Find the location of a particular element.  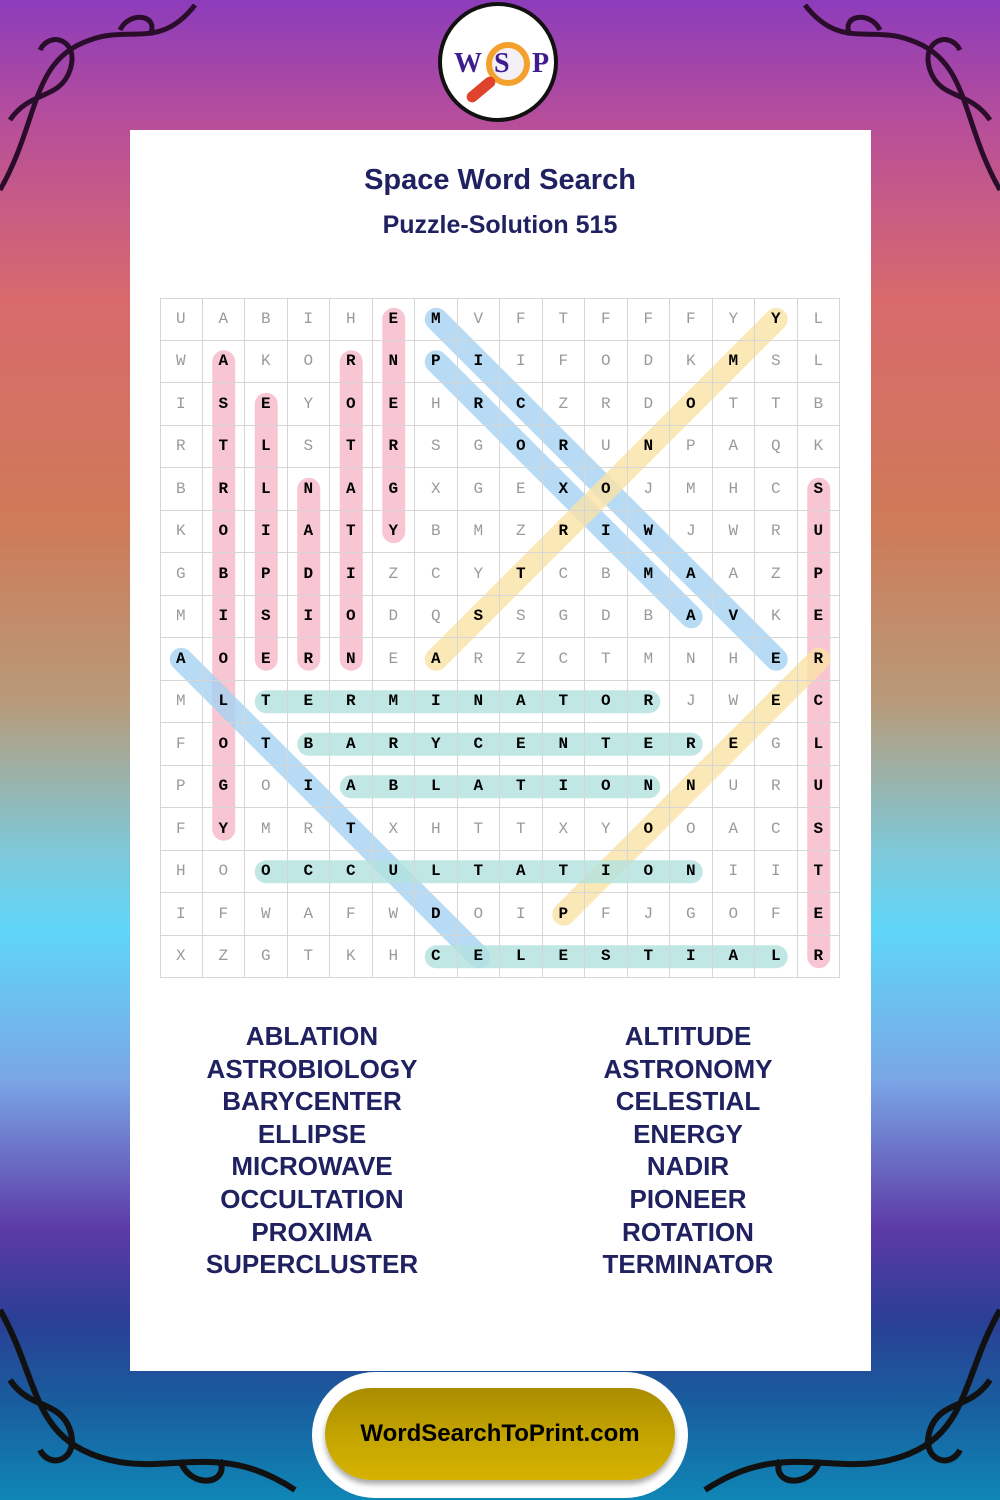

website-link-button: WordSearchToPrint.com is located at coordinates (500, 1434).